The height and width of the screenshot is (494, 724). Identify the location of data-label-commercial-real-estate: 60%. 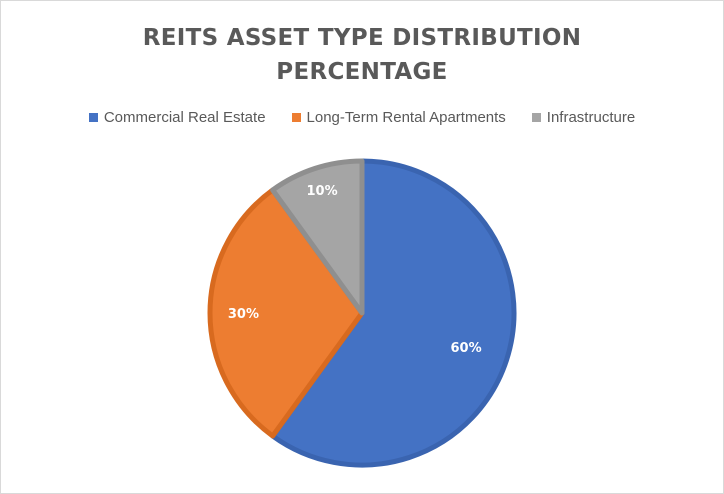
(466, 348).